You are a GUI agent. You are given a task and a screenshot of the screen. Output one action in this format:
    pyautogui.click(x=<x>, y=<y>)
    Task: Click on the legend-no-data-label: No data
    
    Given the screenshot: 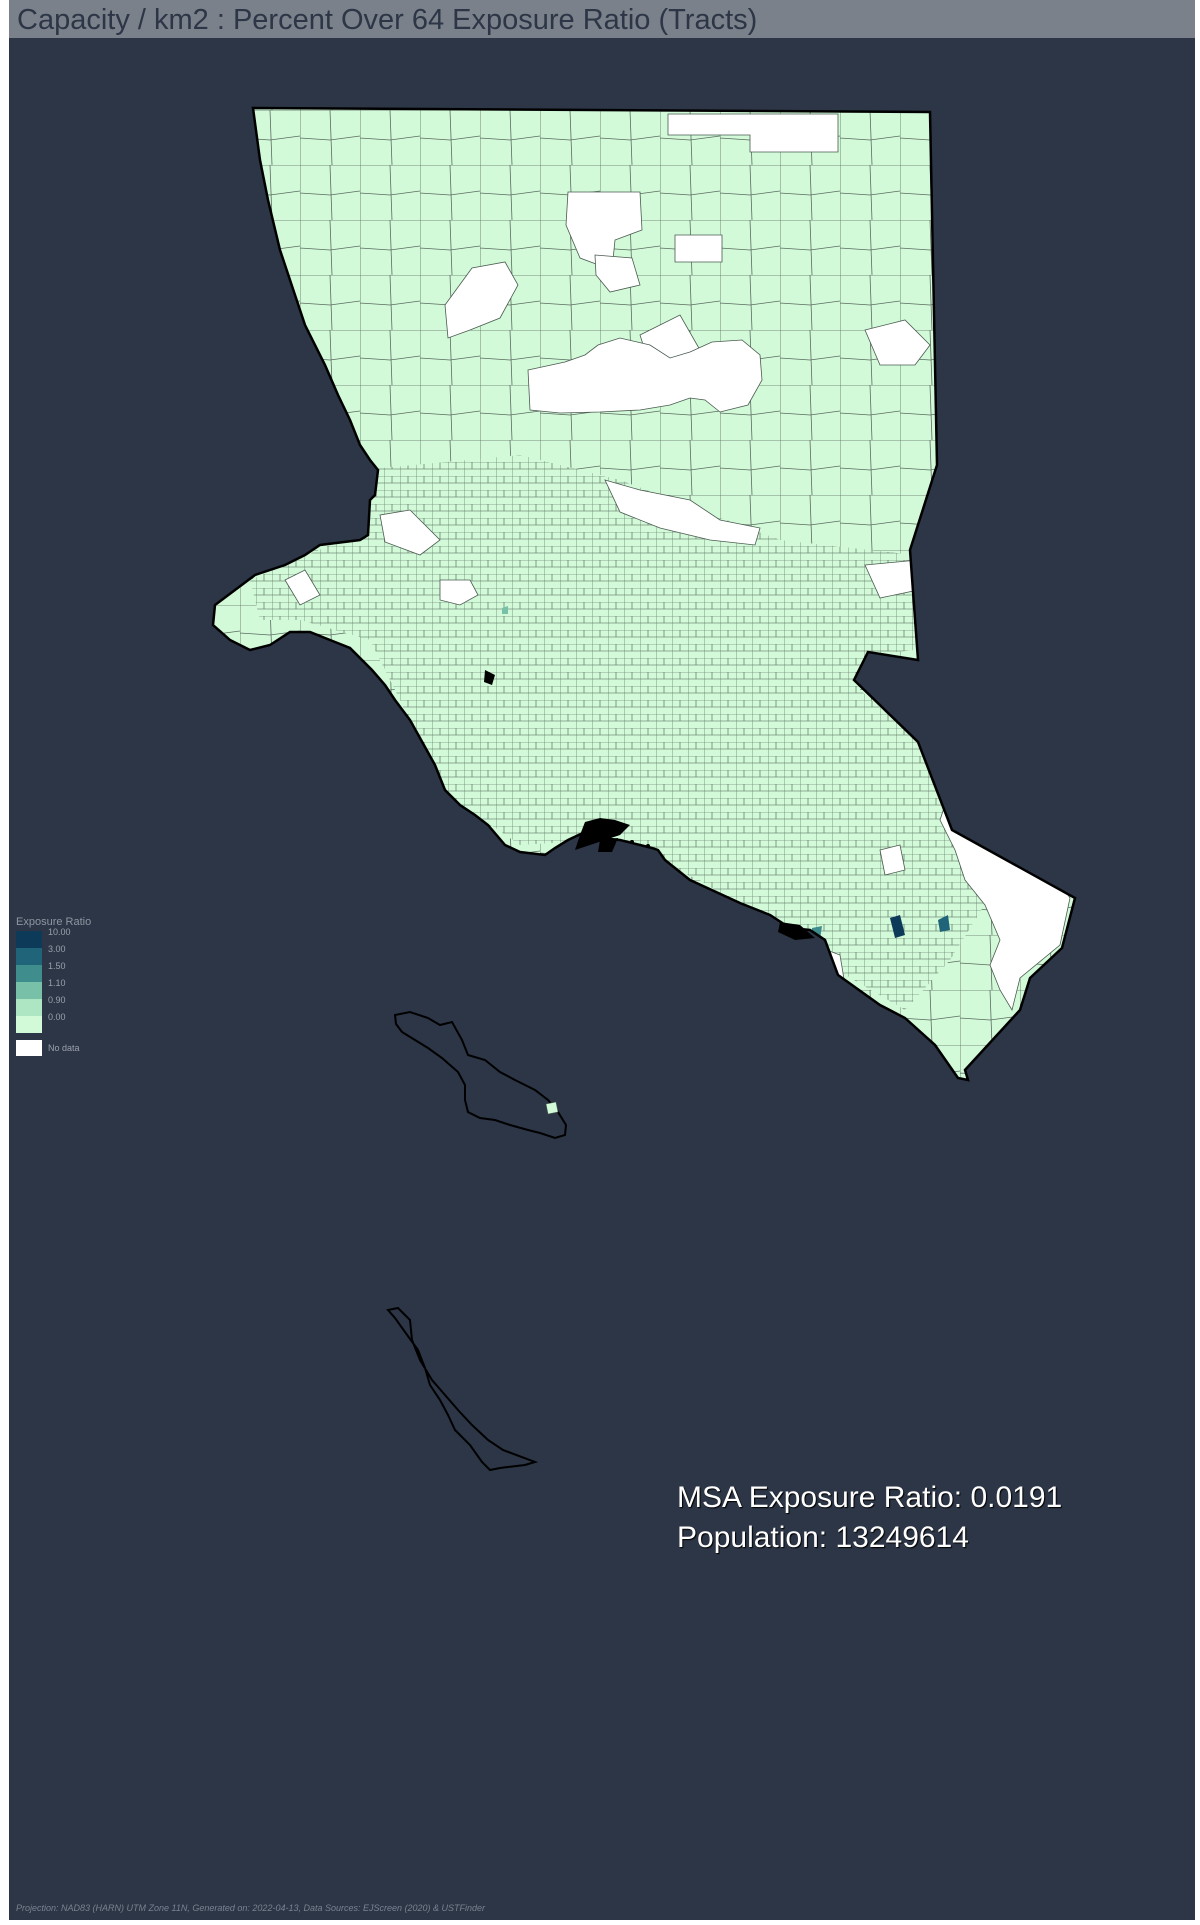 What is the action you would take?
    pyautogui.click(x=64, y=1048)
    